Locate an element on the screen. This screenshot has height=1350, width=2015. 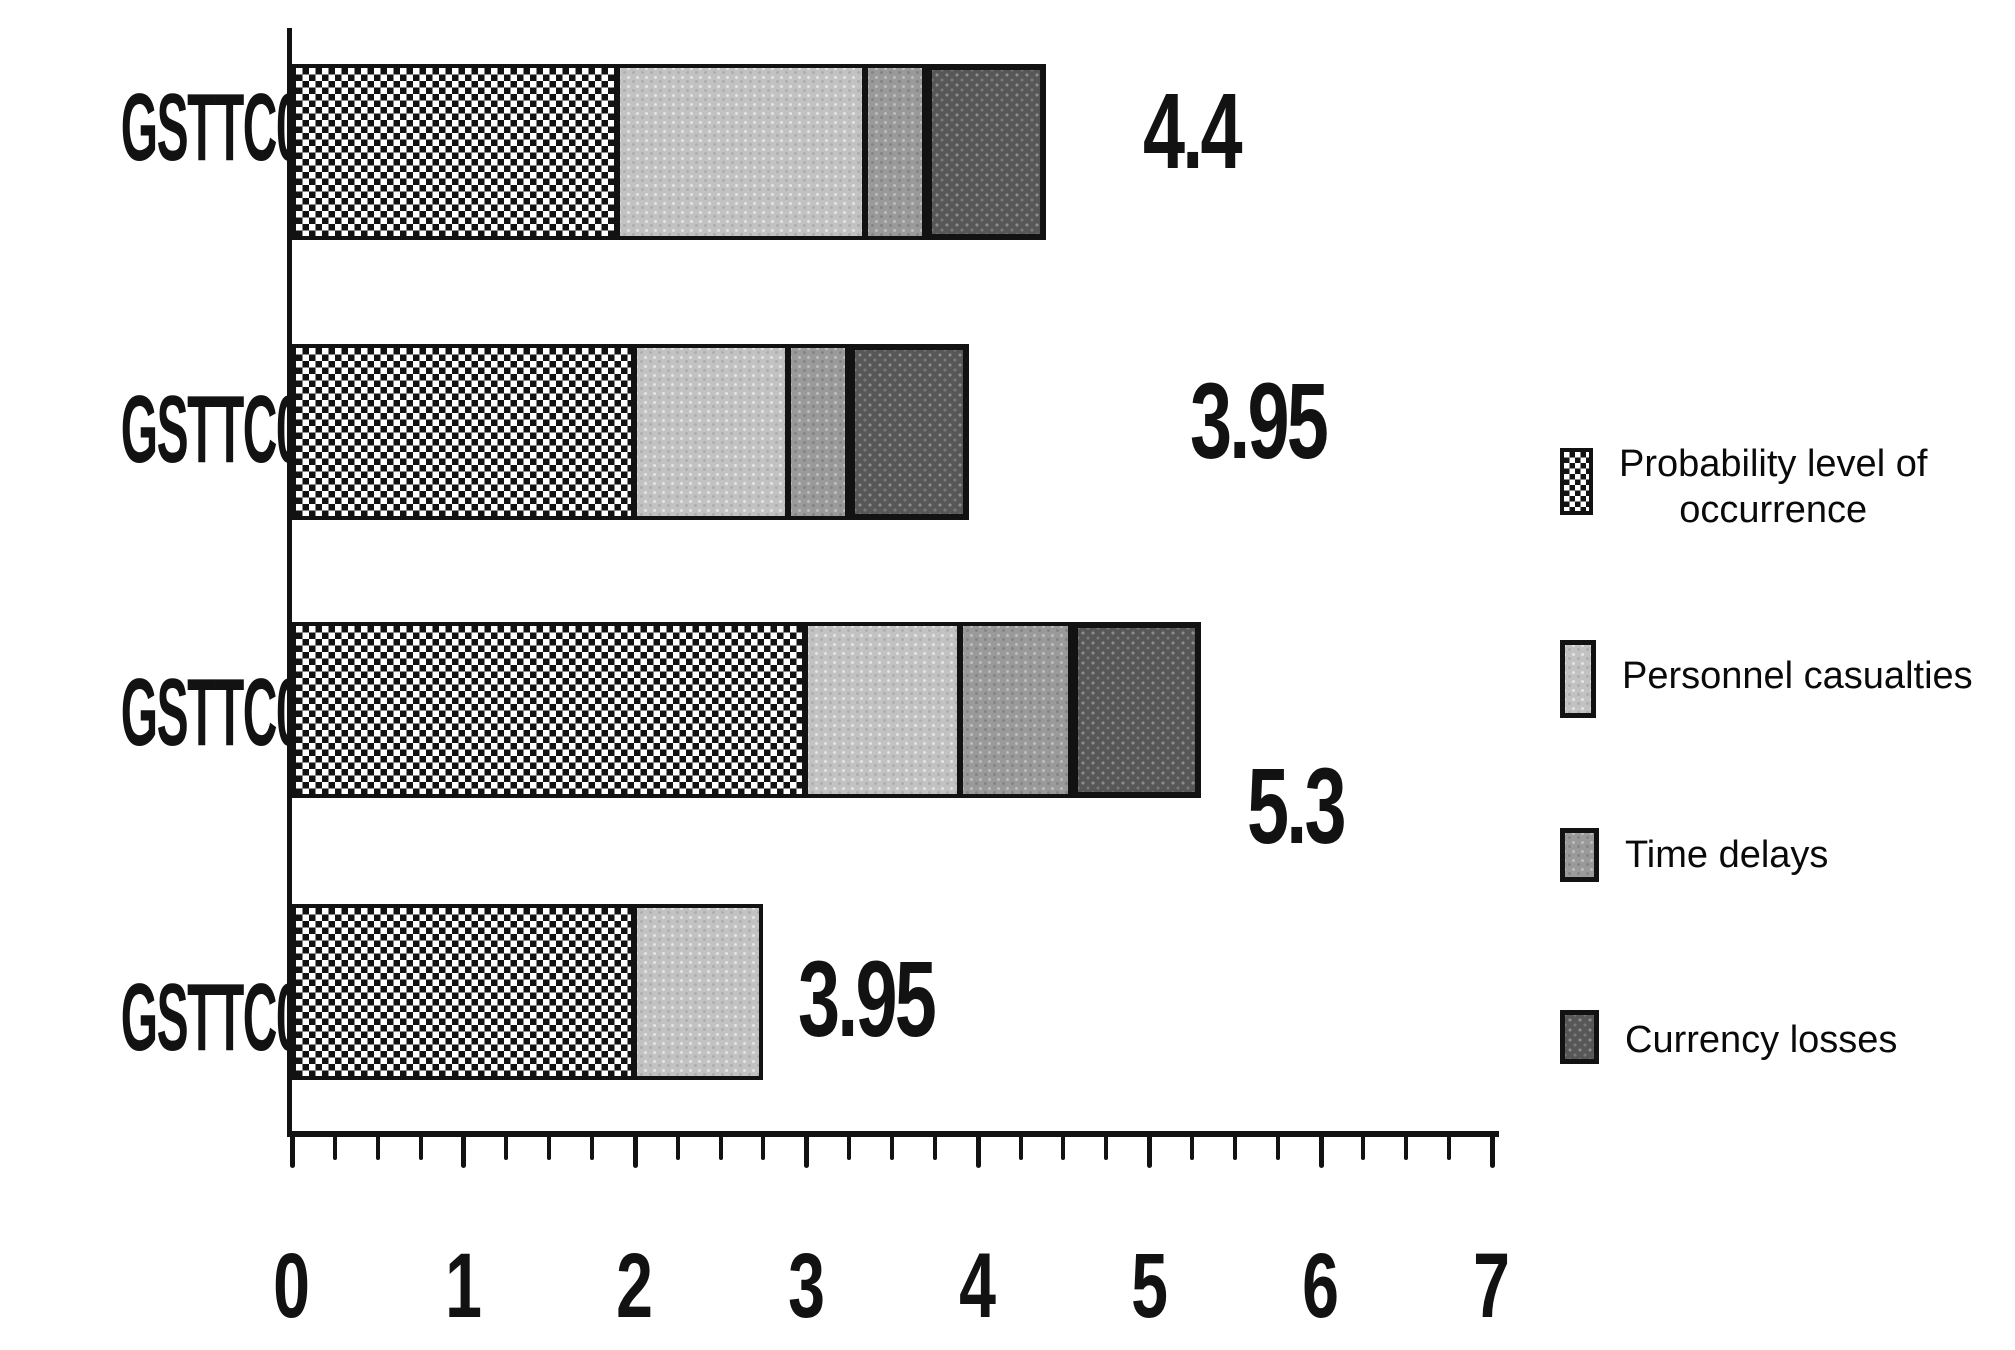
legend-swatch-currency is located at coordinates (1579, 1037).